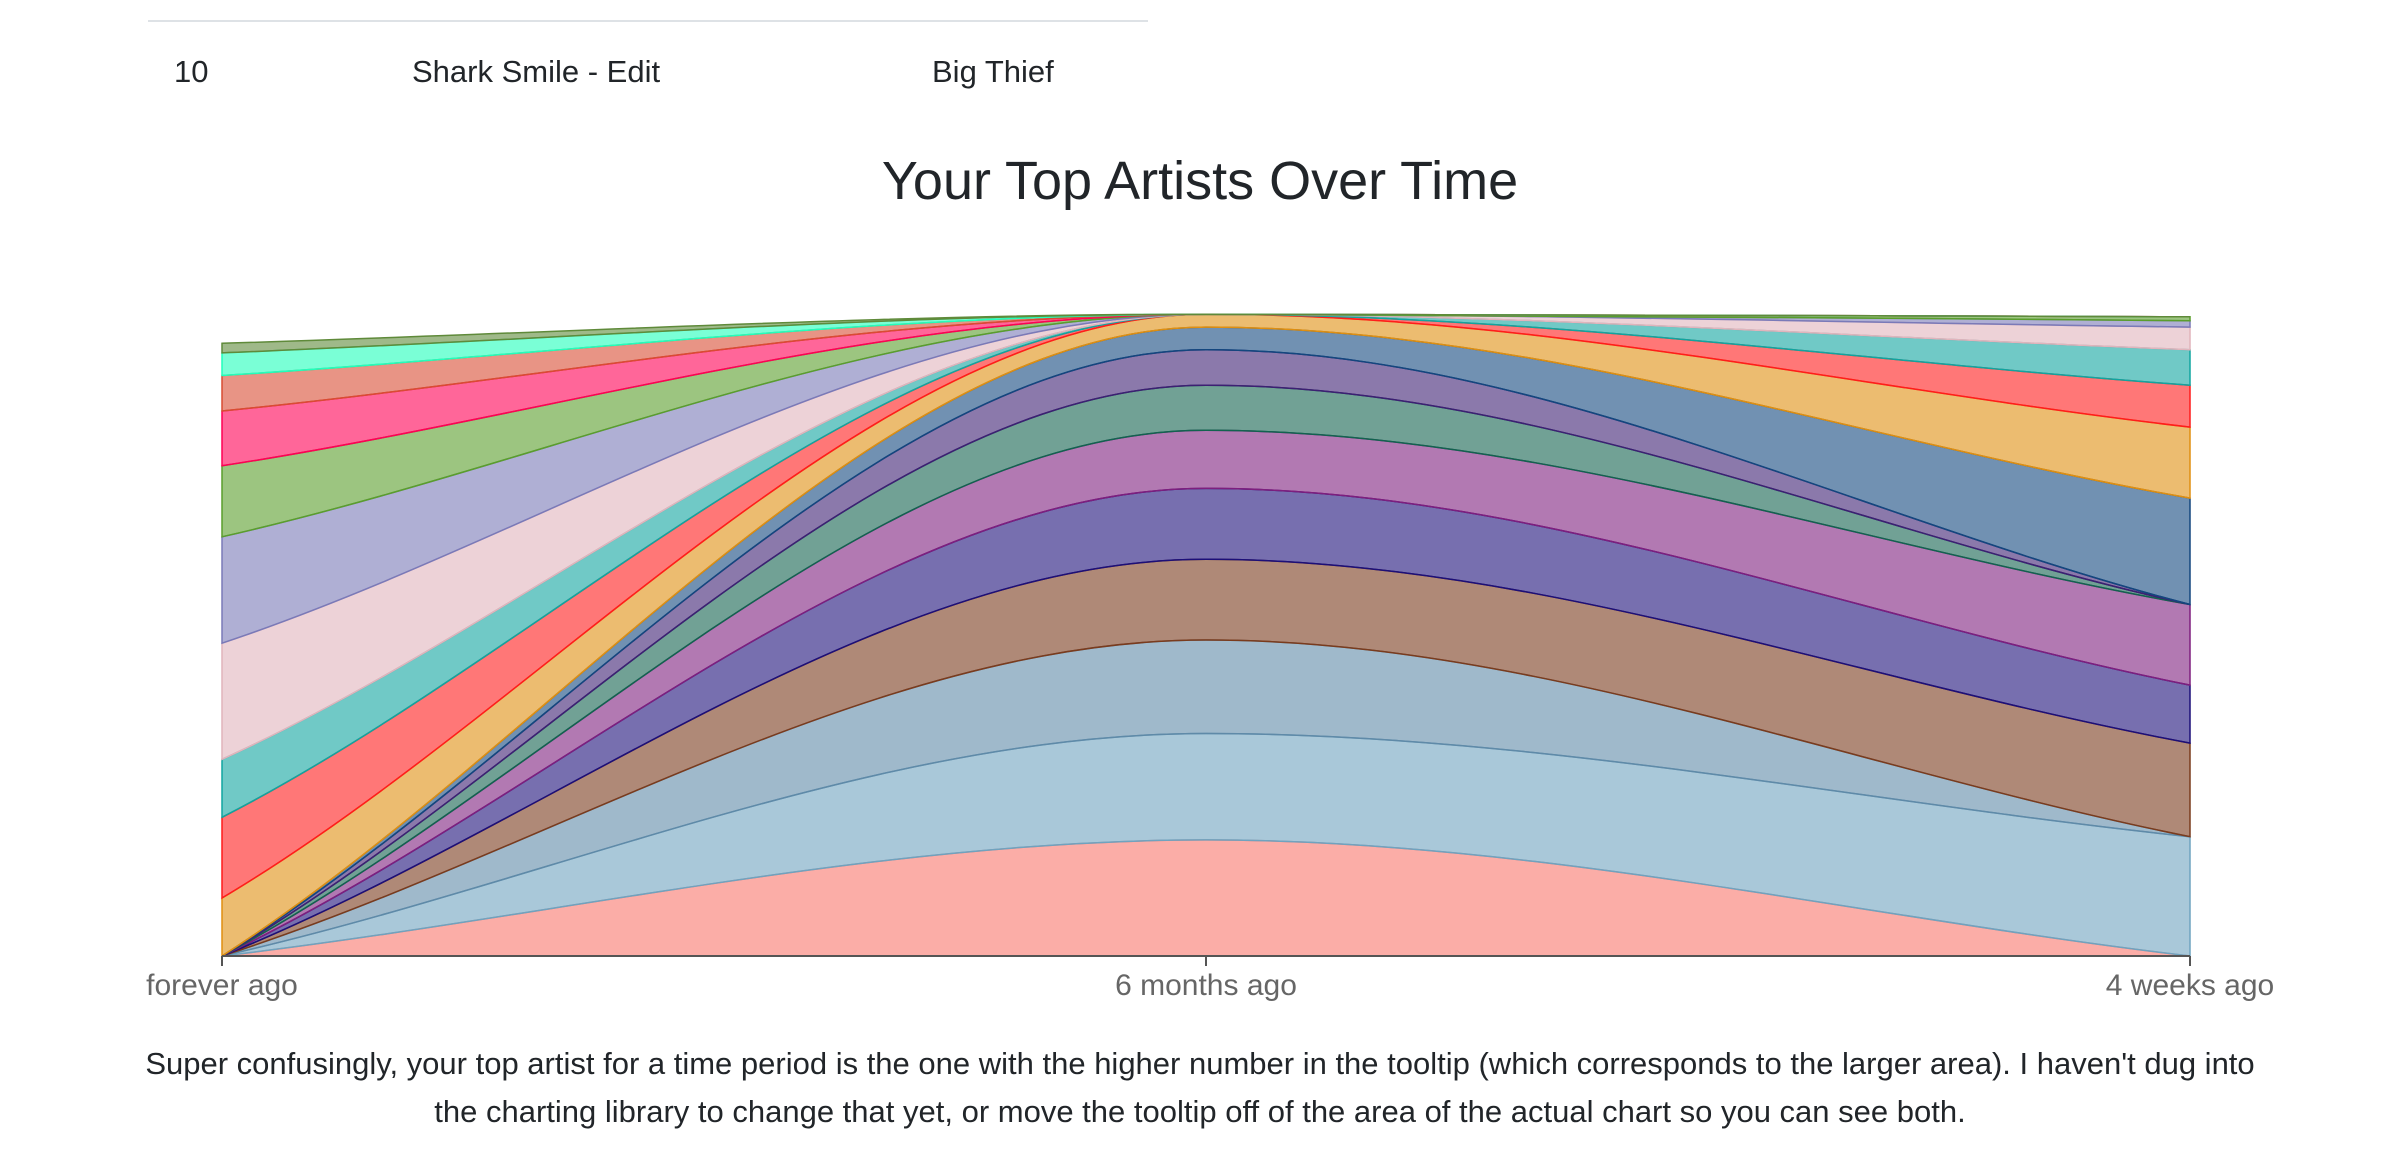  What do you see at coordinates (993, 71) in the screenshot?
I see `track-artist: Big Thief` at bounding box center [993, 71].